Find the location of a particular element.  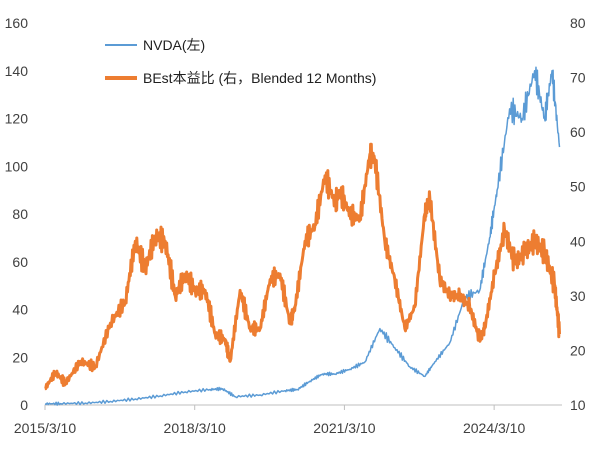

right-tick-label: 70 is located at coordinates (578, 78).